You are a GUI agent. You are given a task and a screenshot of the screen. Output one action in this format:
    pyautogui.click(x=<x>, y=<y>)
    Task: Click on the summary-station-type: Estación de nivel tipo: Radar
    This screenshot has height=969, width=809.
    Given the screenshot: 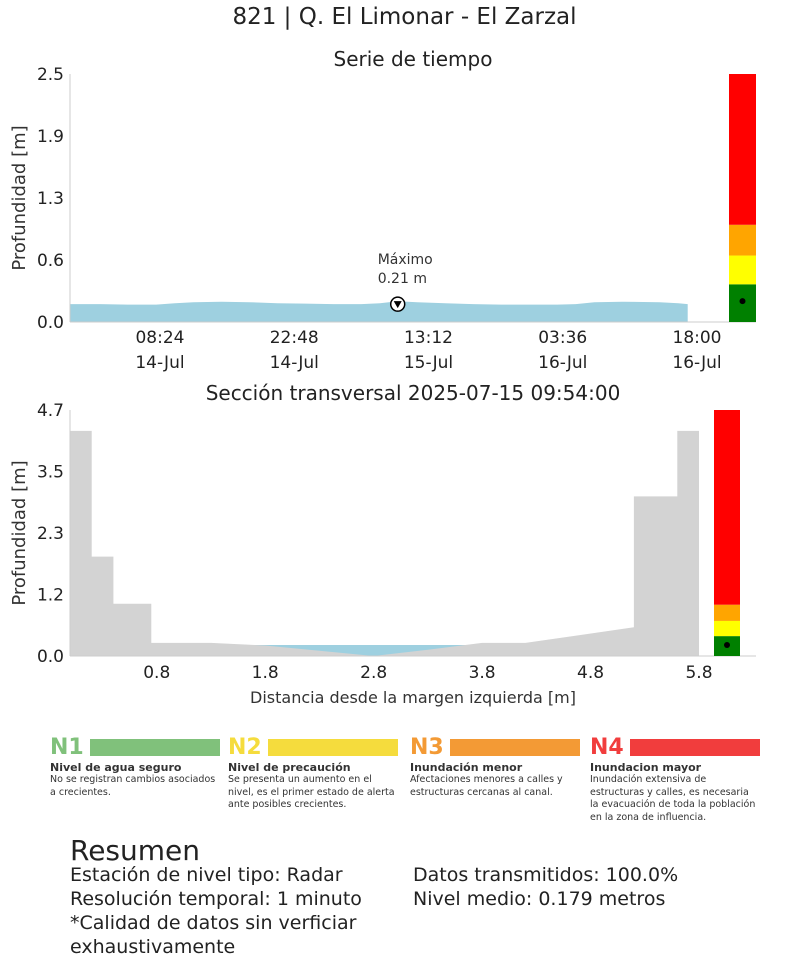 What is the action you would take?
    pyautogui.click(x=206, y=875)
    